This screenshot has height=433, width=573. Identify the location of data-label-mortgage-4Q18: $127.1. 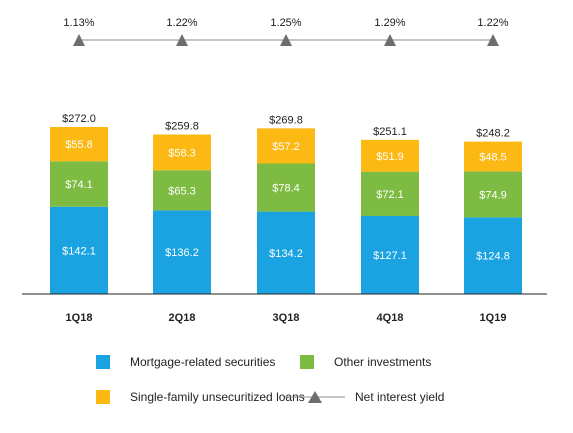
(390, 256).